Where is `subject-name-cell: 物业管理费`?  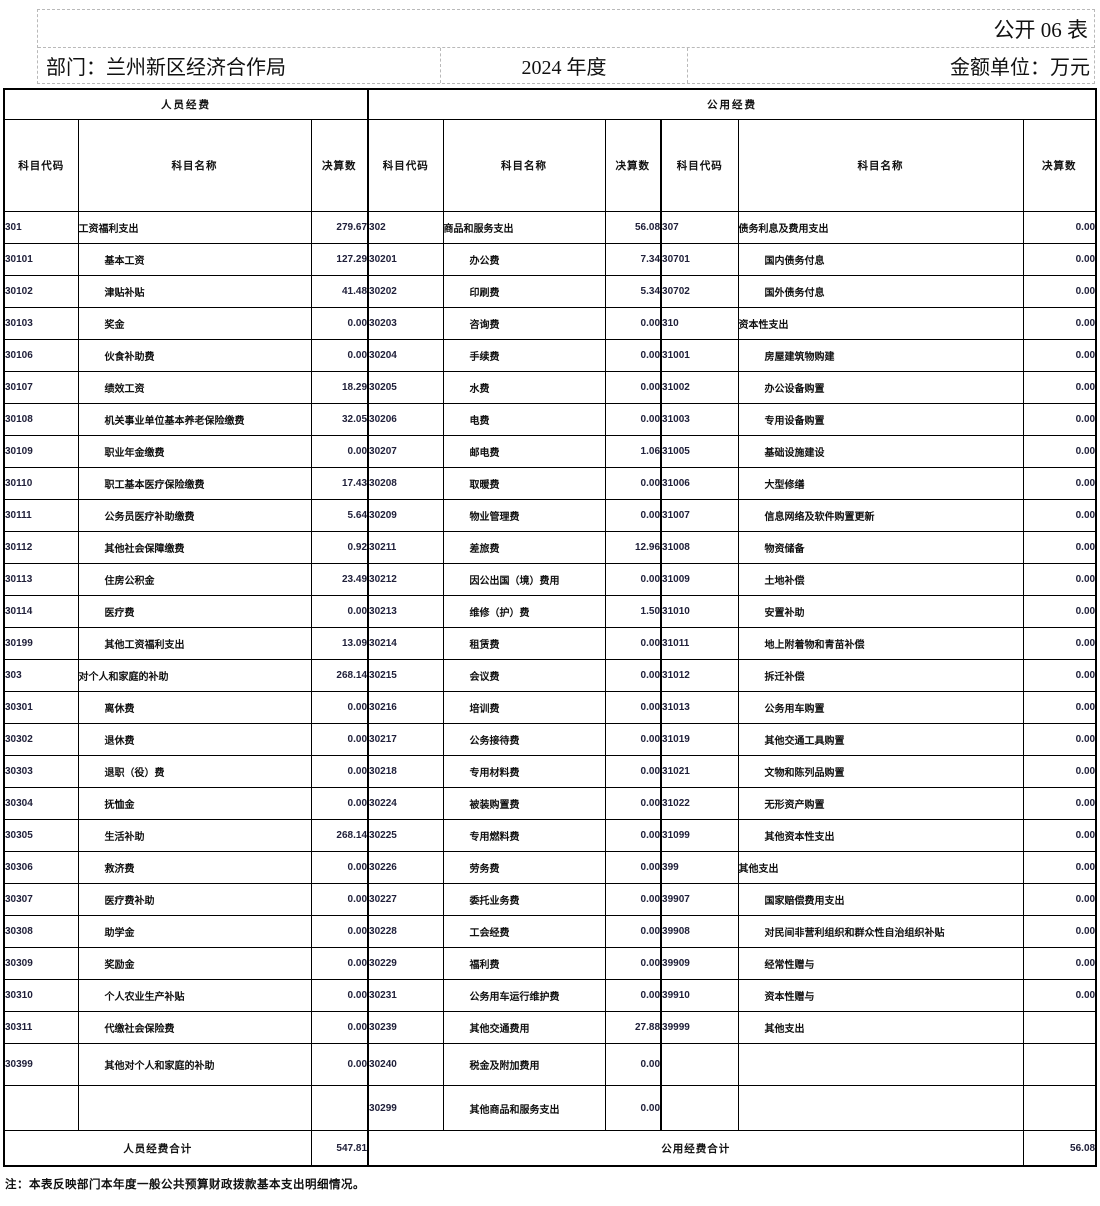 subject-name-cell: 物业管理费 is located at coordinates (524, 515).